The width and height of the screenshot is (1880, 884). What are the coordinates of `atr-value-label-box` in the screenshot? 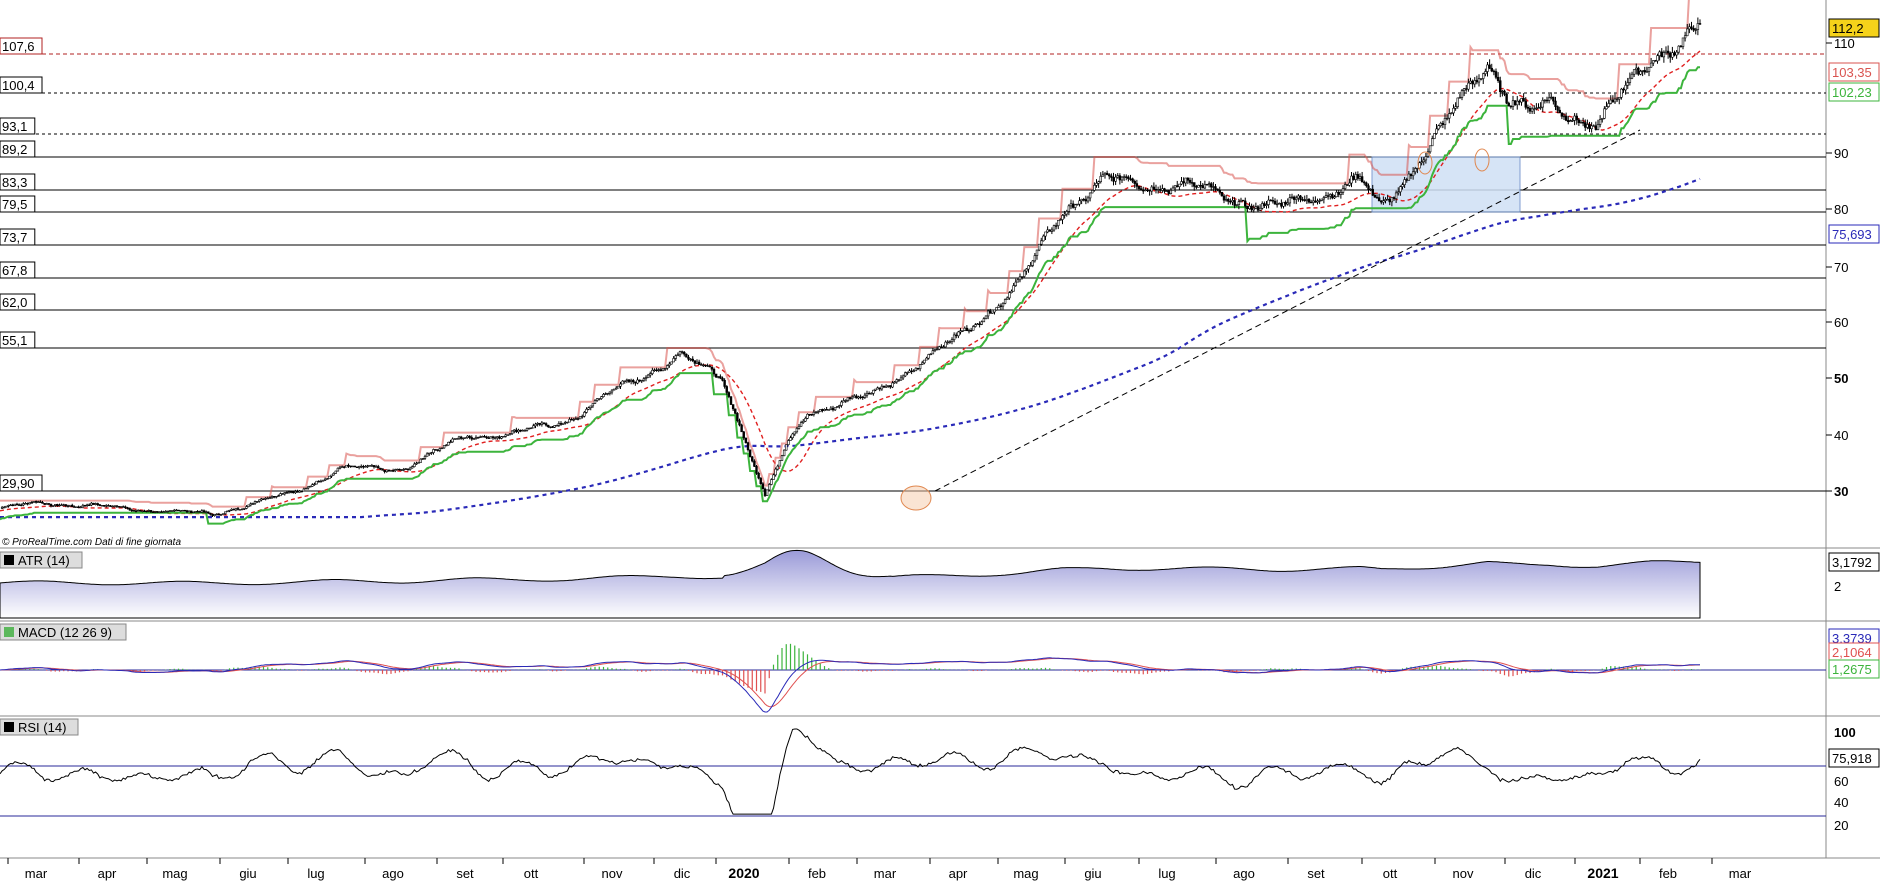 It's located at (1854, 562).